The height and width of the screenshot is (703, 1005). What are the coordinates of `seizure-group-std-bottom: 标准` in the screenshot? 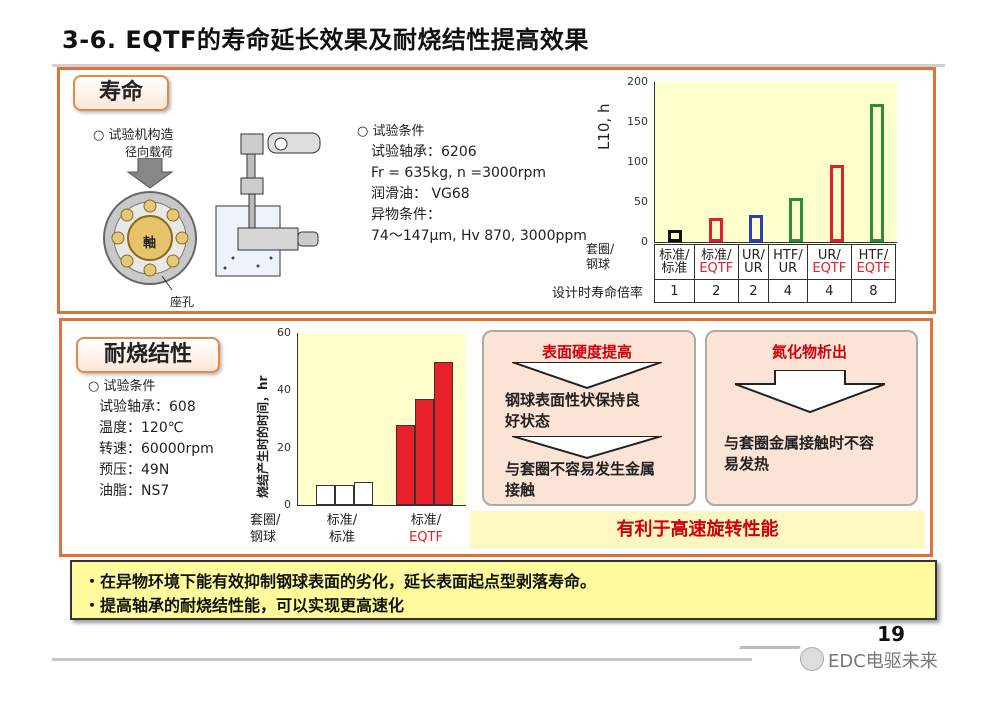 It's located at (341, 537).